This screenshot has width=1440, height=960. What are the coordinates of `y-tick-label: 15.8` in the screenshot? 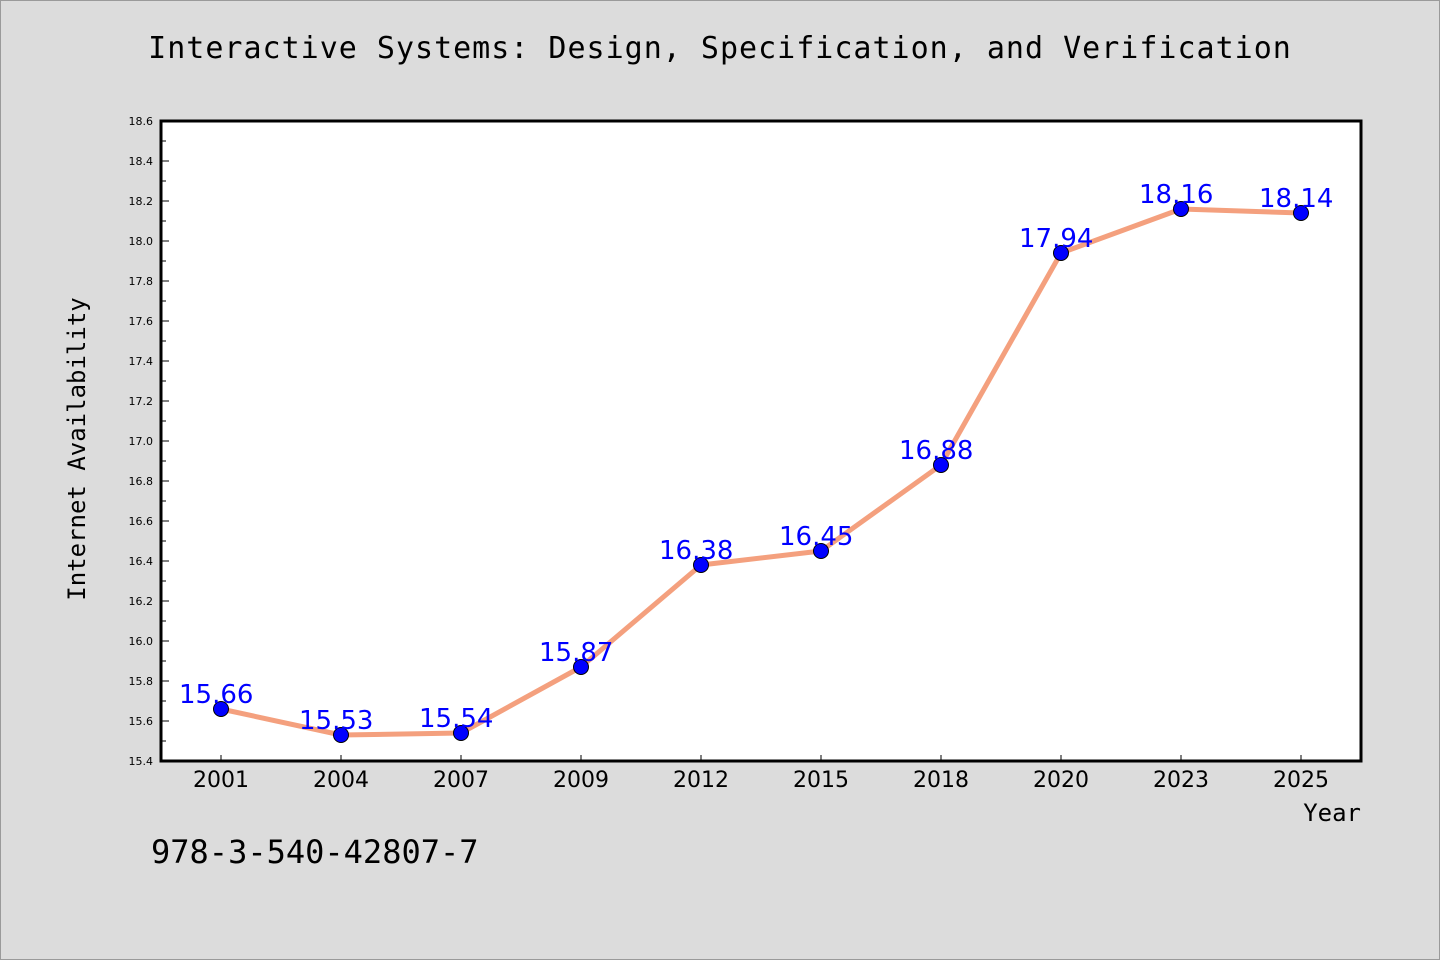 It's located at (141, 681).